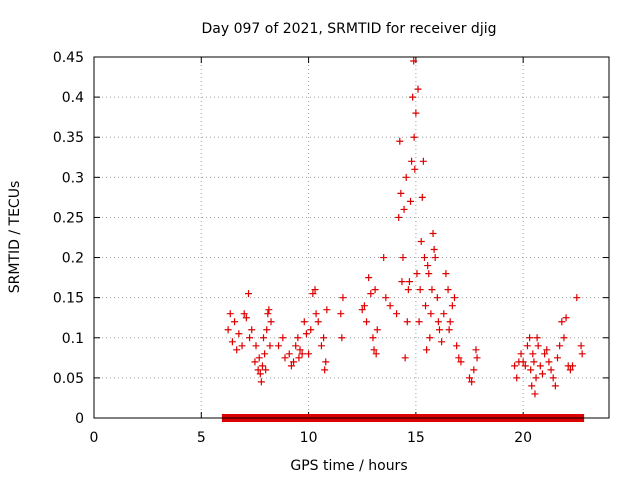 Image resolution: width=640 pixels, height=480 pixels. What do you see at coordinates (416, 438) in the screenshot?
I see `x-tick-label: 15` at bounding box center [416, 438].